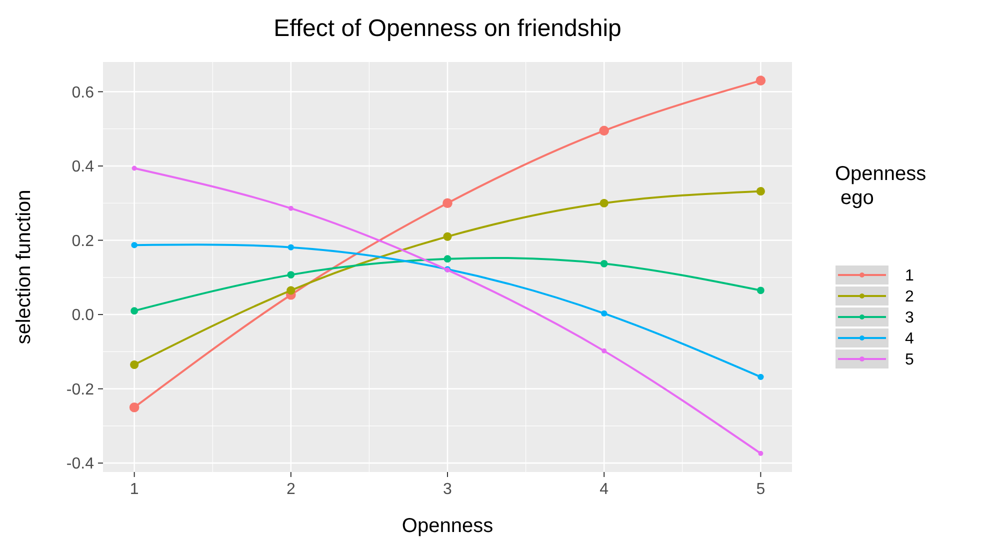 The height and width of the screenshot is (542, 982). What do you see at coordinates (83, 167) in the screenshot?
I see `y-tick-label: 0.4` at bounding box center [83, 167].